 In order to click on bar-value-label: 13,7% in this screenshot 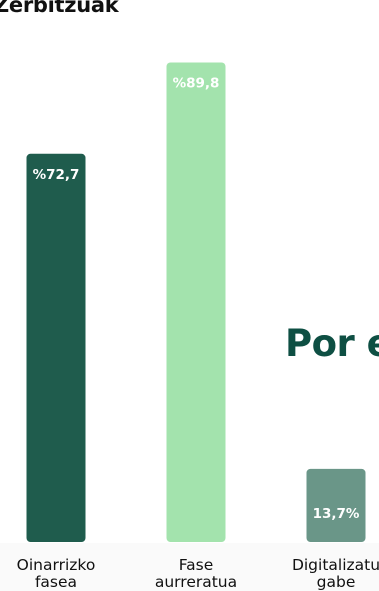, I will do `click(336, 514)`.